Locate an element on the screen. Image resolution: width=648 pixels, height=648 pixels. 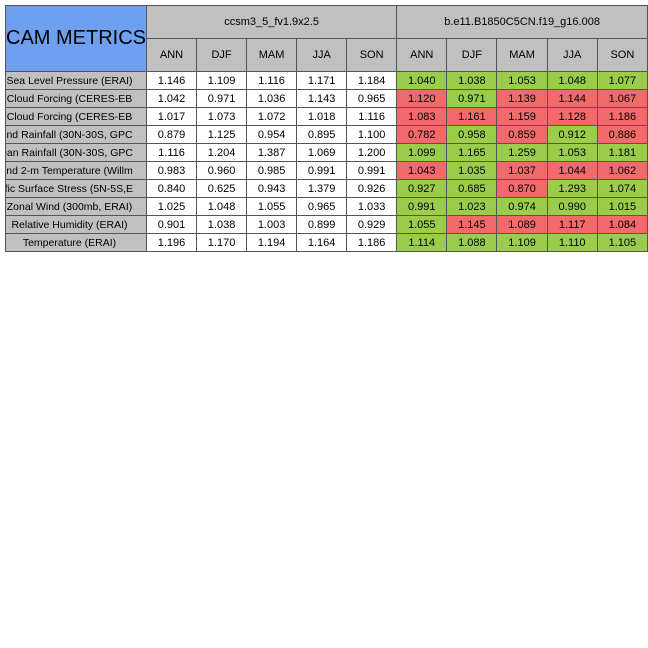
metric-name: ean Rainfall (30N-30S, GPC is located at coordinates (76, 152).